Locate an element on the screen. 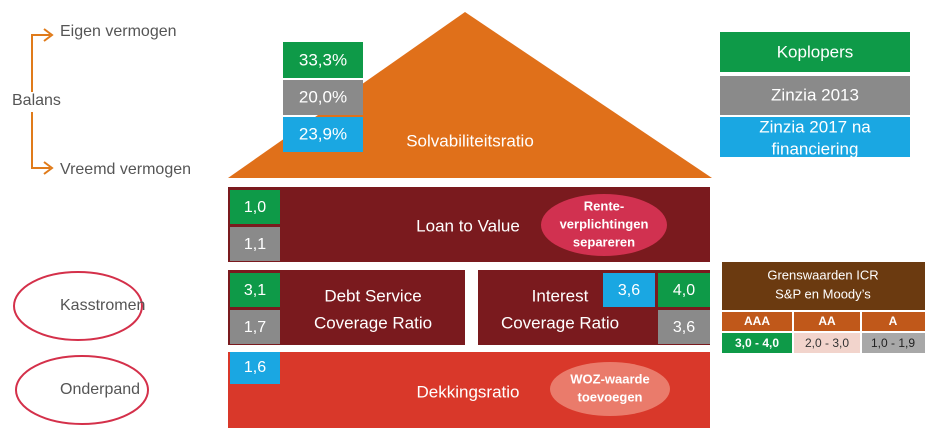 The image size is (928, 446). range: 2,0 - 3,0 is located at coordinates (827, 343).